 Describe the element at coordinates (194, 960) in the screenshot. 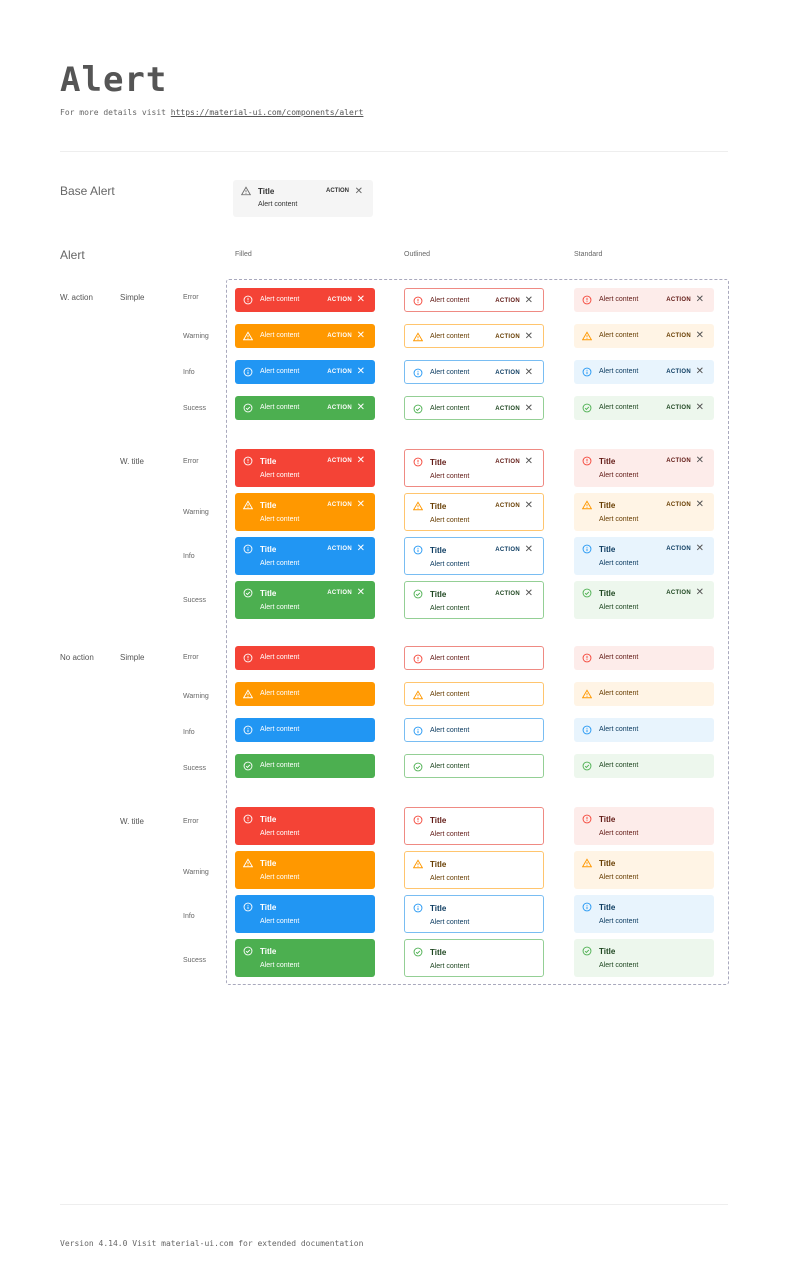

I see `type-label-success: Sucess` at that location.